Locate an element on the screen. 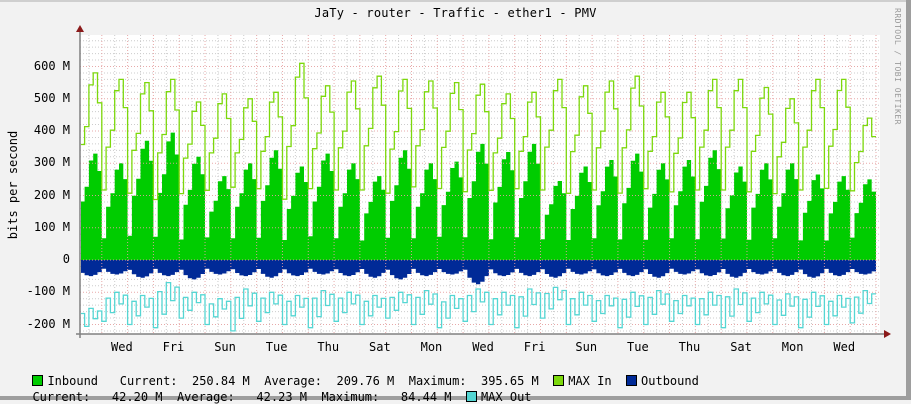 This screenshot has height=404, width=911. y-tick-label: 500 M is located at coordinates (51, 97).